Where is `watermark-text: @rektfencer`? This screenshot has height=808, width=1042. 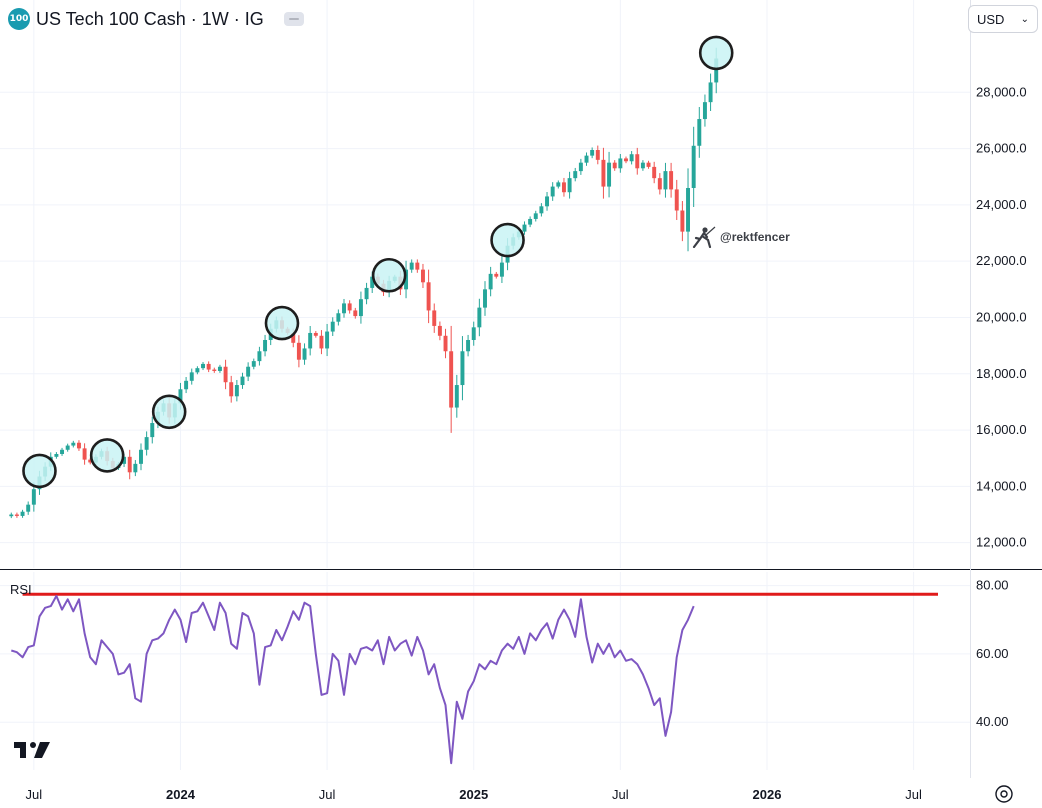 watermark-text: @rektfencer is located at coordinates (755, 237).